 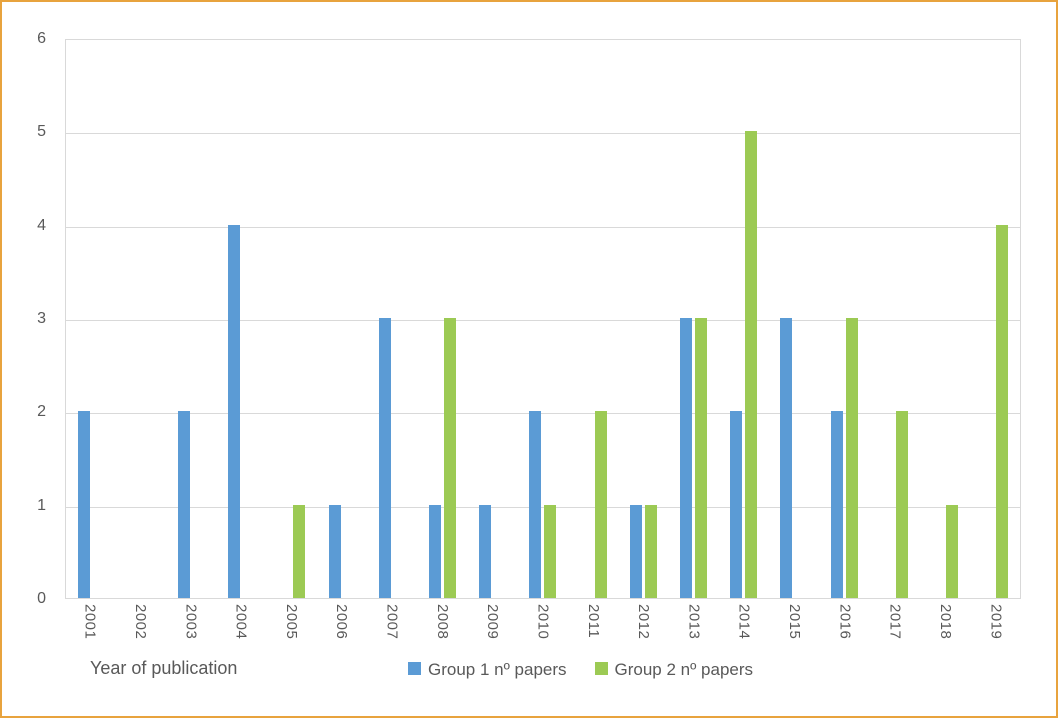 I want to click on bar-group2-2014, so click(x=751, y=364).